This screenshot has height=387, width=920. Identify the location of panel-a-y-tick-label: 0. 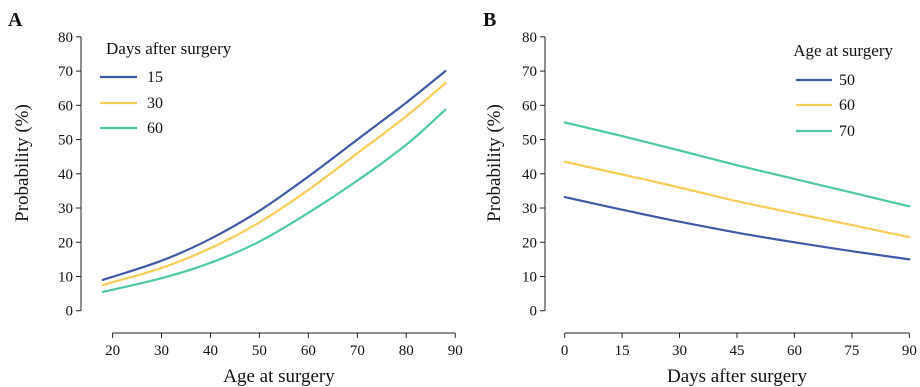
(70, 312).